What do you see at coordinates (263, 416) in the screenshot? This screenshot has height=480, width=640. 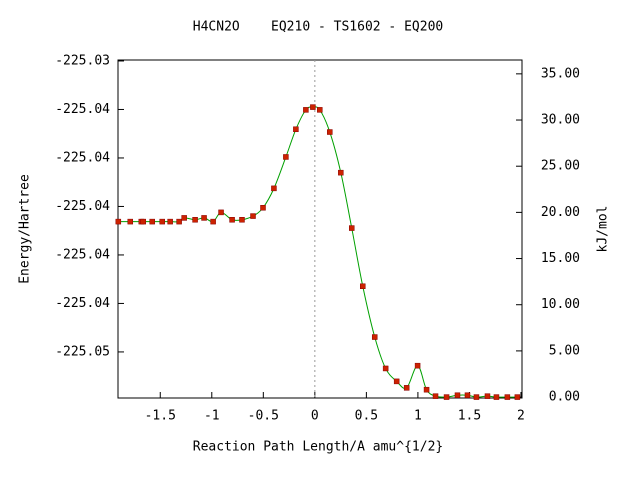 I see `x-tick-label: -0.5` at bounding box center [263, 416].